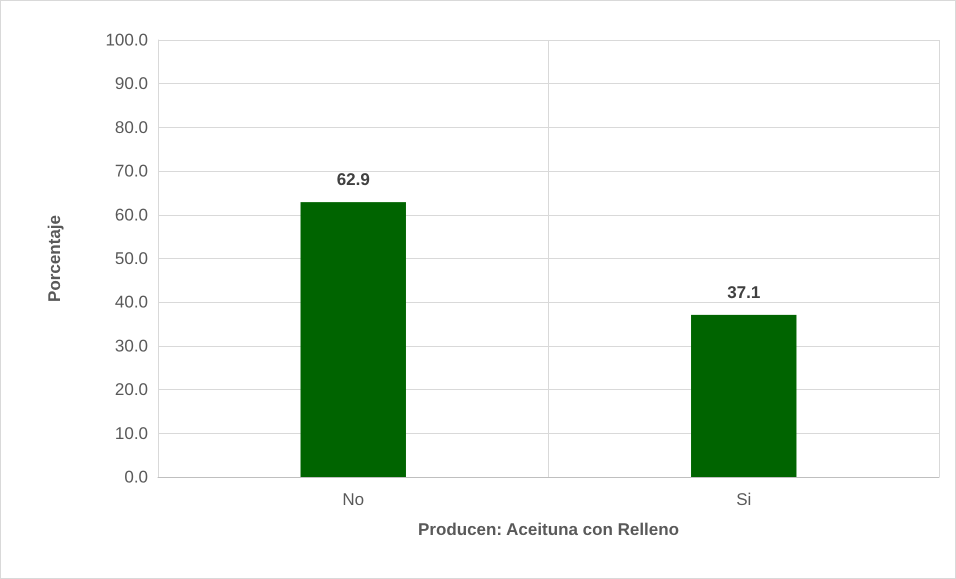  What do you see at coordinates (131, 214) in the screenshot?
I see `y-tick-label: 60.0` at bounding box center [131, 214].